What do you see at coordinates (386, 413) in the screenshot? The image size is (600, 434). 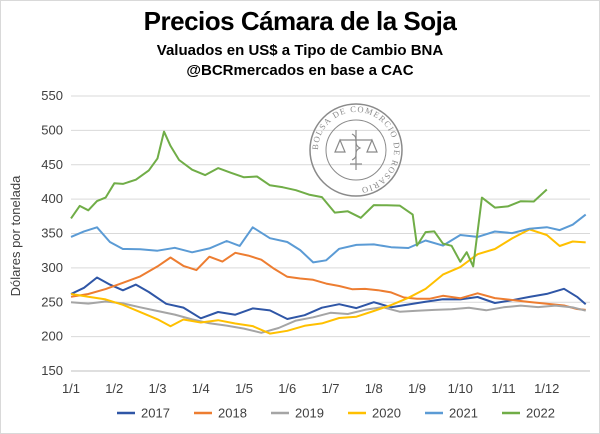 I see `legend-label-2020: 2020` at bounding box center [386, 413].